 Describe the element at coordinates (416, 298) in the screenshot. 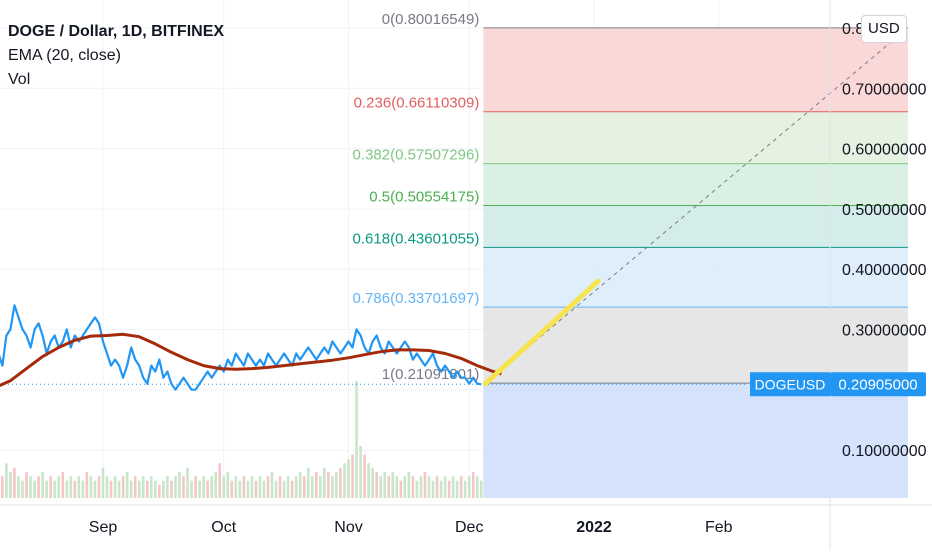

I see `fib-level-label-0.786: 0.786(0.33701697)` at that location.